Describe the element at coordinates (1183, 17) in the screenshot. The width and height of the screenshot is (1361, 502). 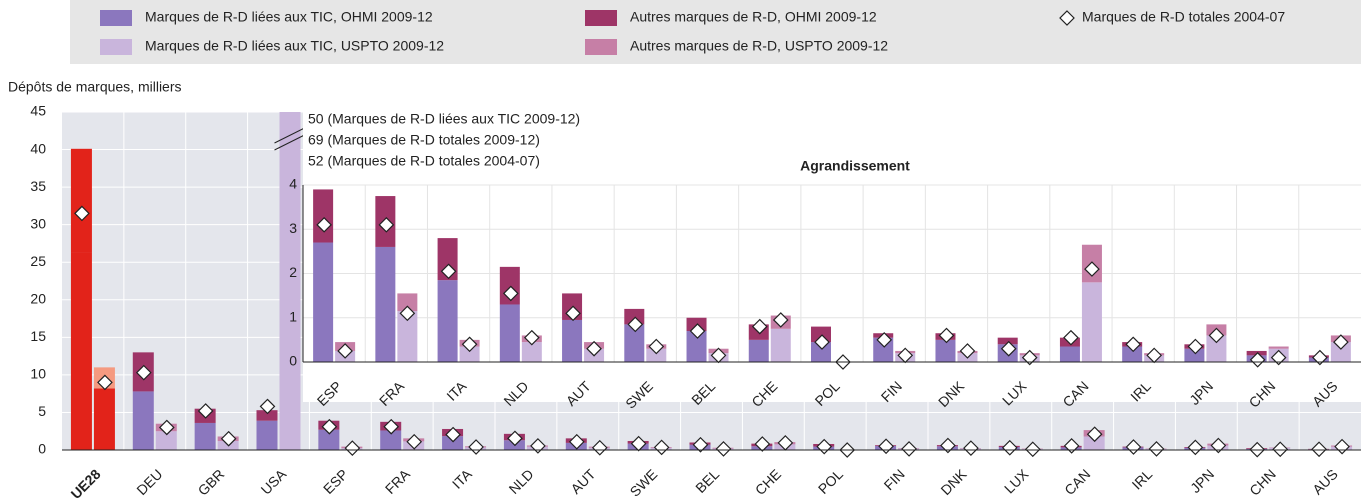
I see `legend-label: Marques de R-D totales 2004-07` at that location.